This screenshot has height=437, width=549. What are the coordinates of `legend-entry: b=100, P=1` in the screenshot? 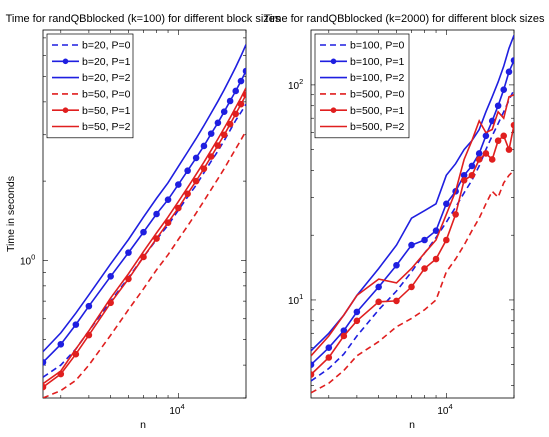 It's located at (377, 62).